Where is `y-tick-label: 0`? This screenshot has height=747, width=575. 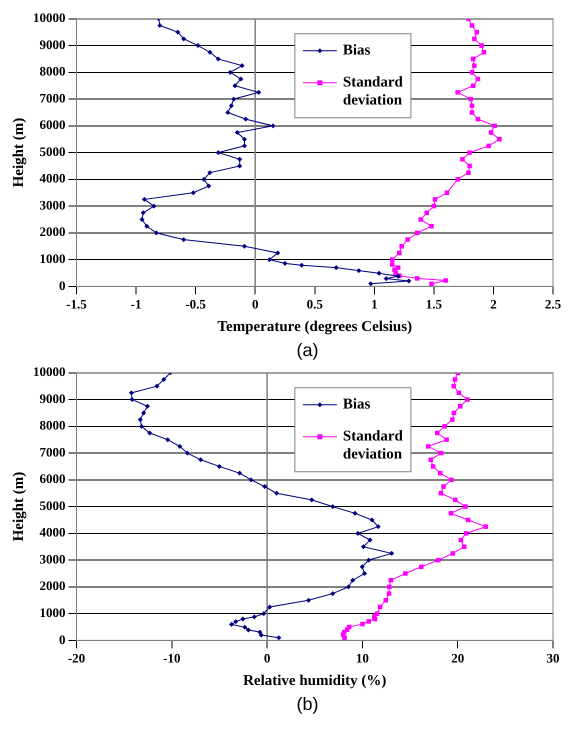 y-tick-label: 0 is located at coordinates (62, 639).